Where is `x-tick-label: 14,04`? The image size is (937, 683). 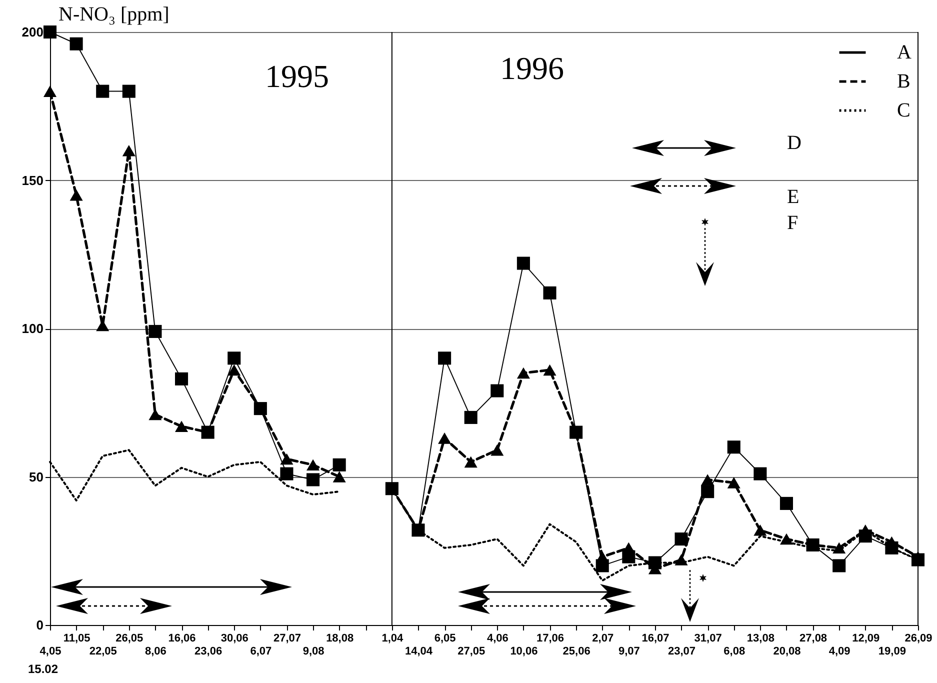 x-tick-label: 14,04 is located at coordinates (419, 652).